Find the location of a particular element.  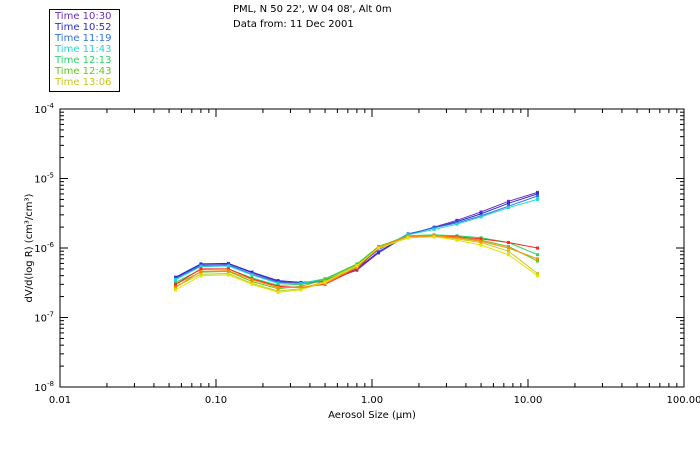

legend-entry: Time 10:52 is located at coordinates (83, 27).